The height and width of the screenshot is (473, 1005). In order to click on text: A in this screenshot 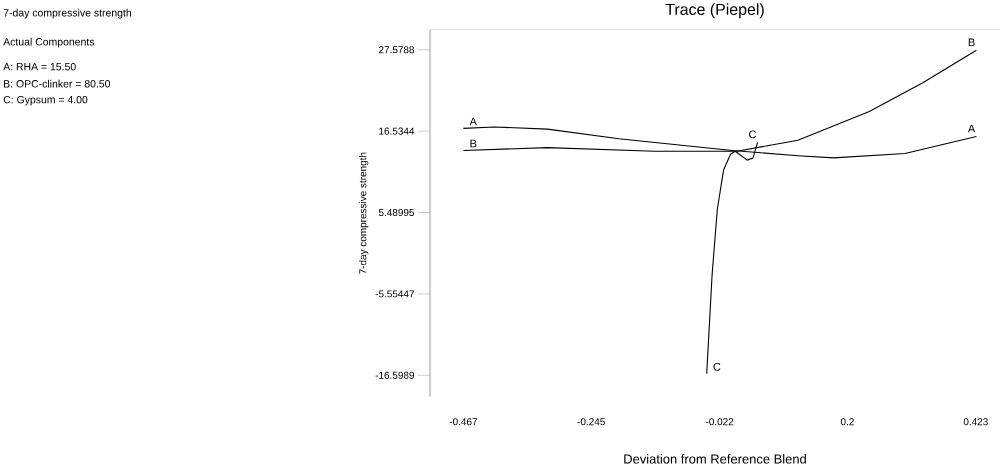, I will do `click(971, 128)`.